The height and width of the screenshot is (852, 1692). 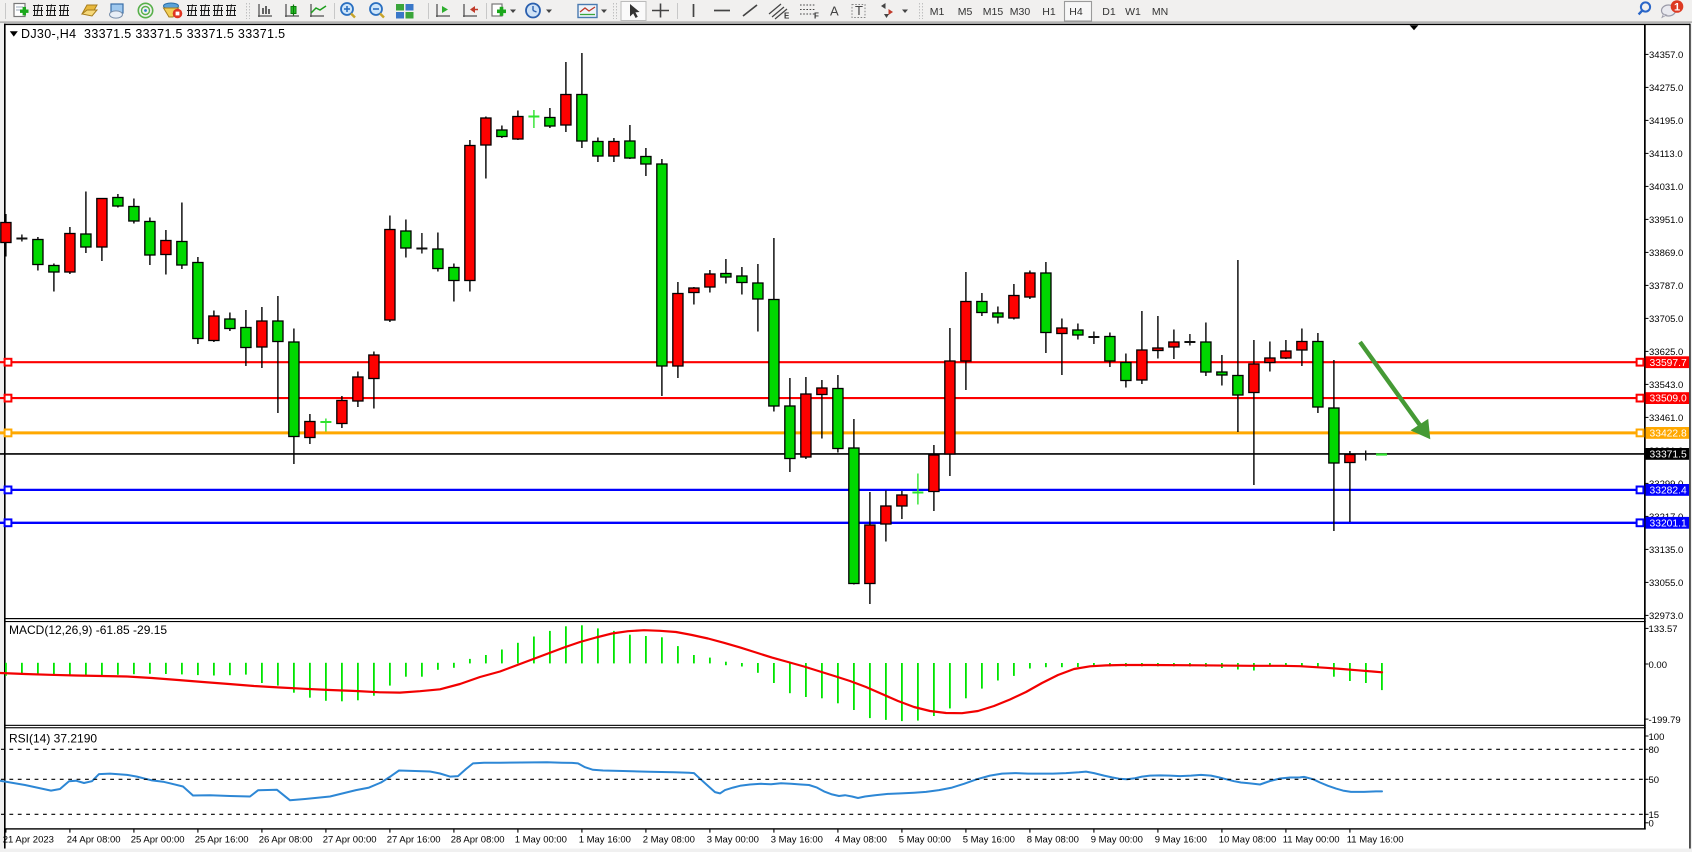 What do you see at coordinates (1654, 815) in the screenshot?
I see `svg-text: 15` at bounding box center [1654, 815].